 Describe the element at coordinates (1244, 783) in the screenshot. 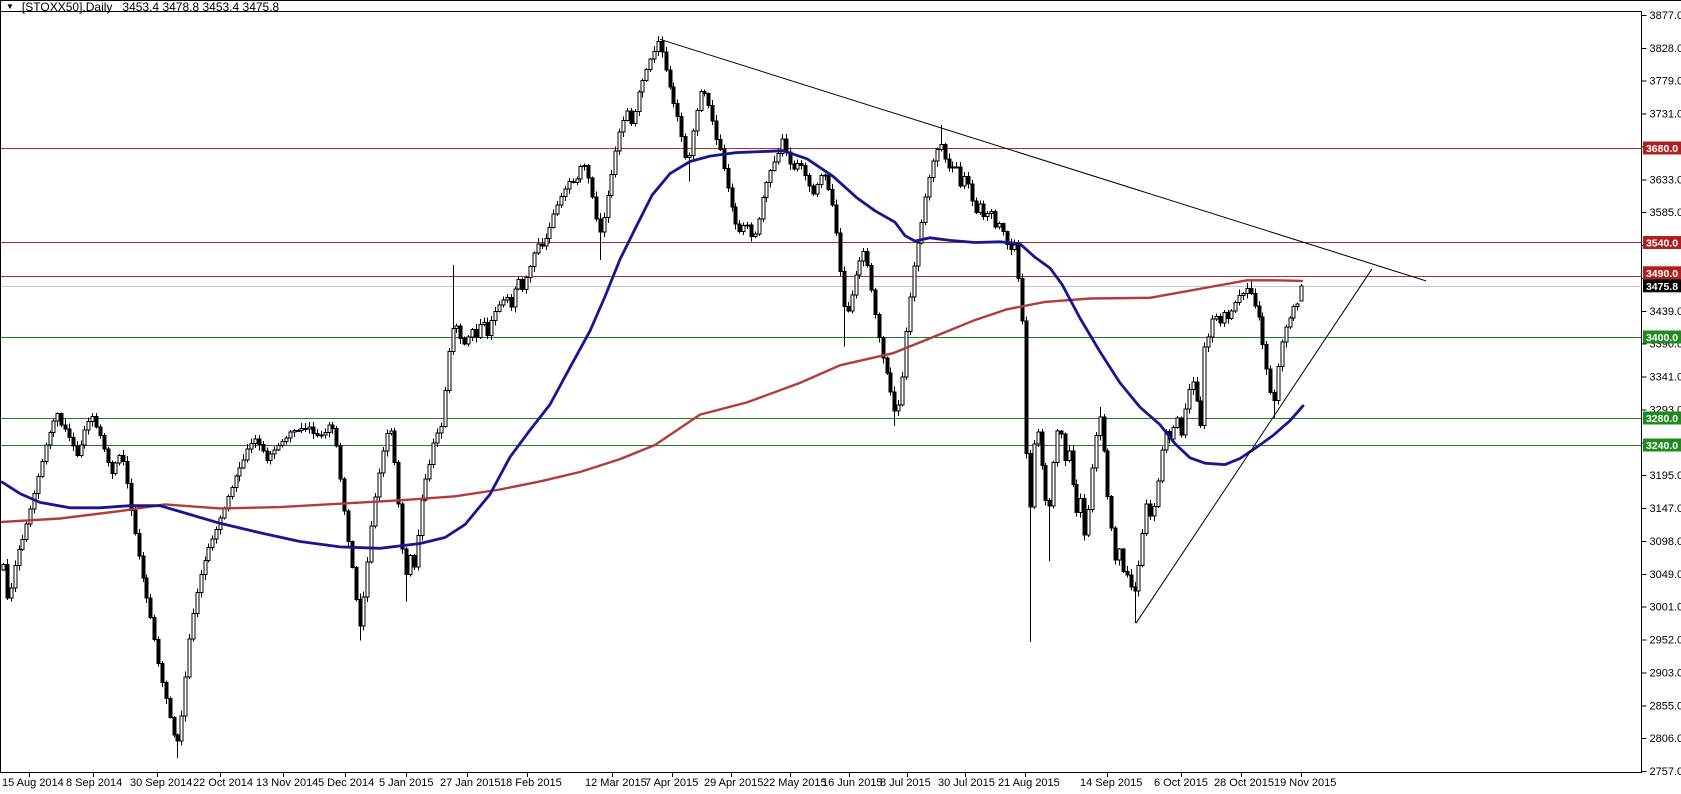

I see `date-label: 28 Oct 2015` at that location.